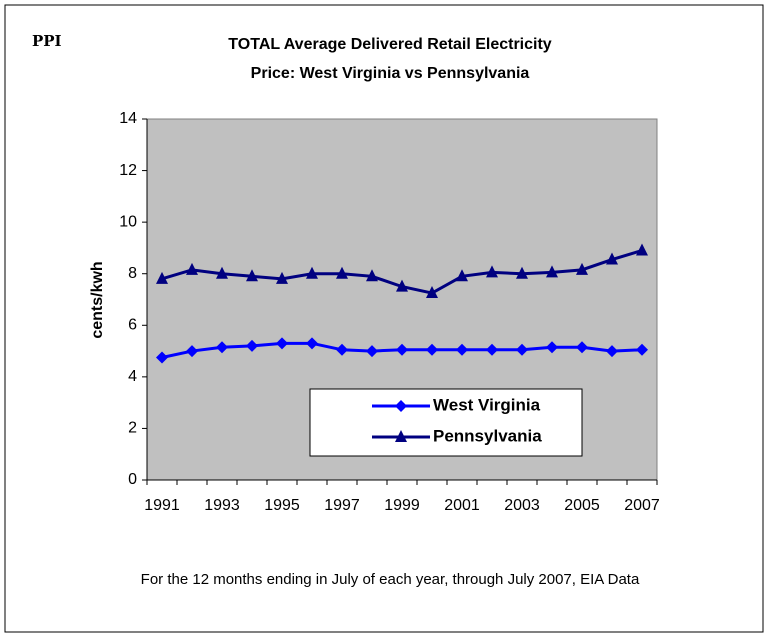  Describe the element at coordinates (162, 505) in the screenshot. I see `x-tick-label: 1991` at that location.